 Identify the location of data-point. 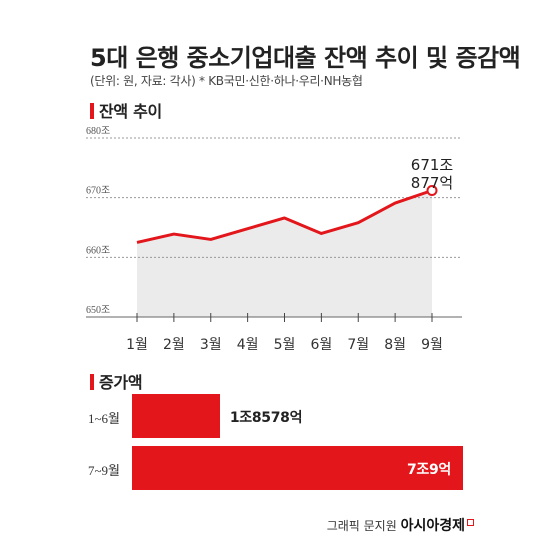
(432, 191).